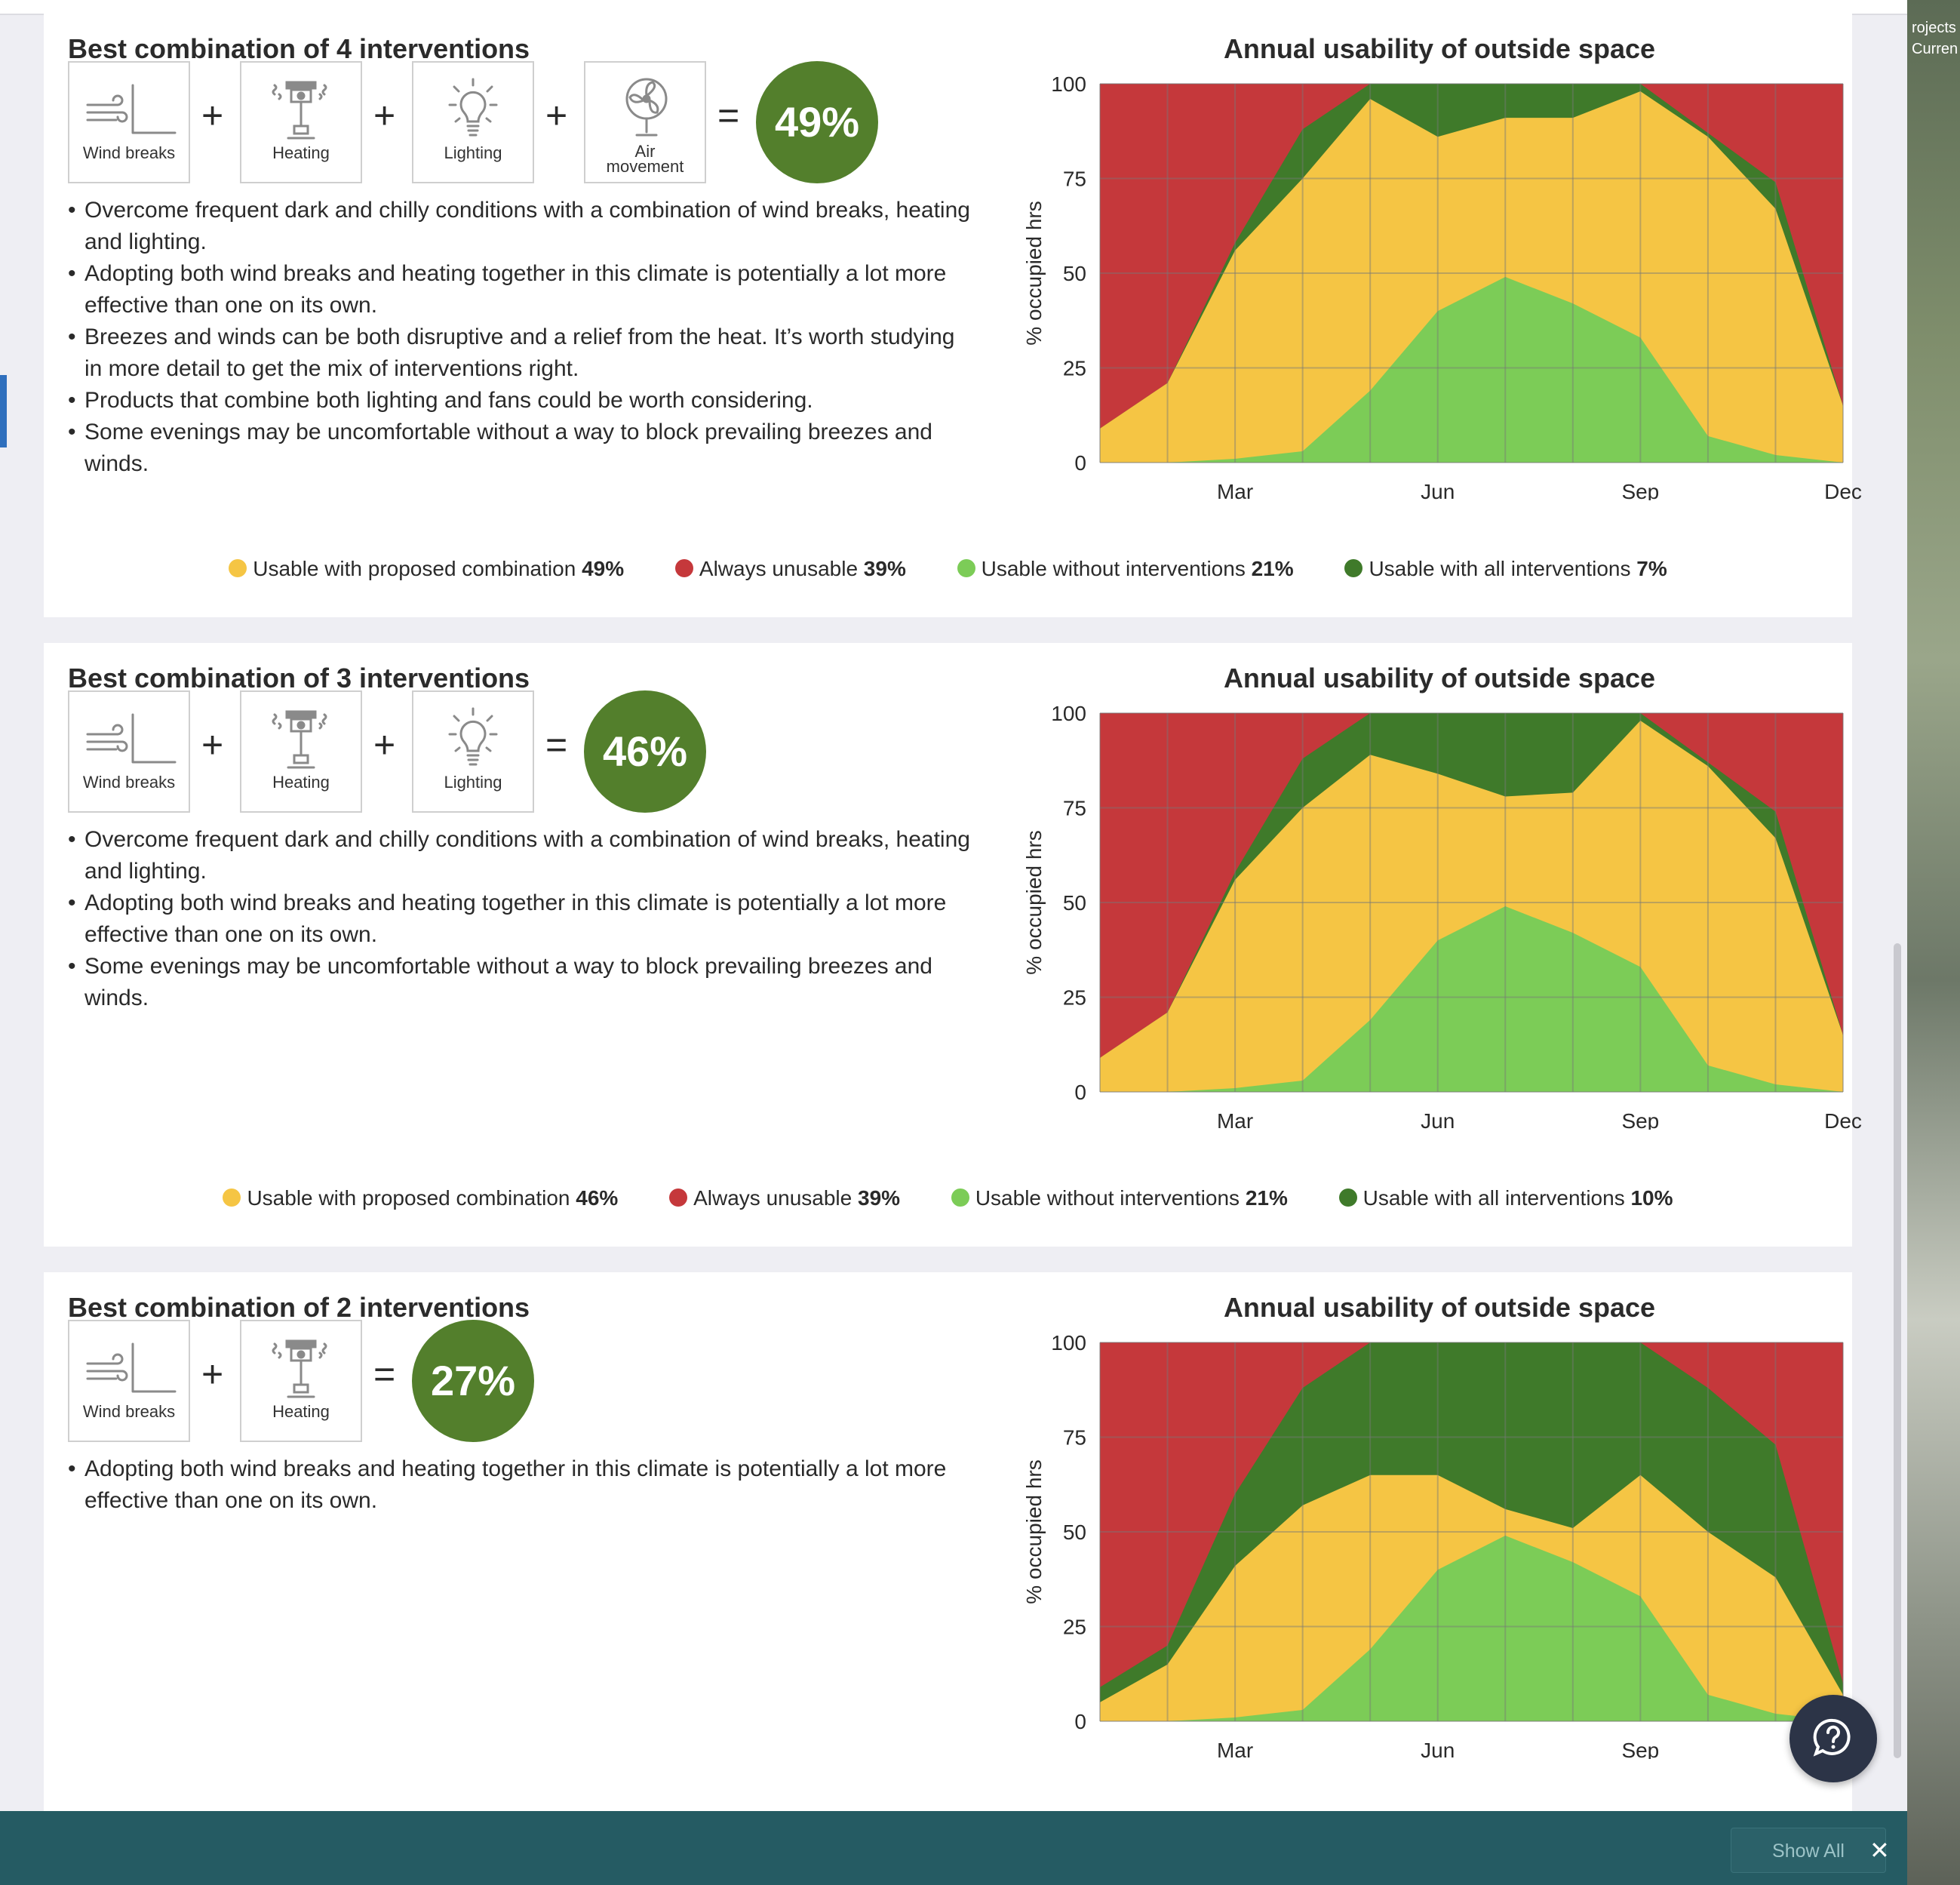  Describe the element at coordinates (1074, 998) in the screenshot. I see `y-tick-label: 25` at that location.